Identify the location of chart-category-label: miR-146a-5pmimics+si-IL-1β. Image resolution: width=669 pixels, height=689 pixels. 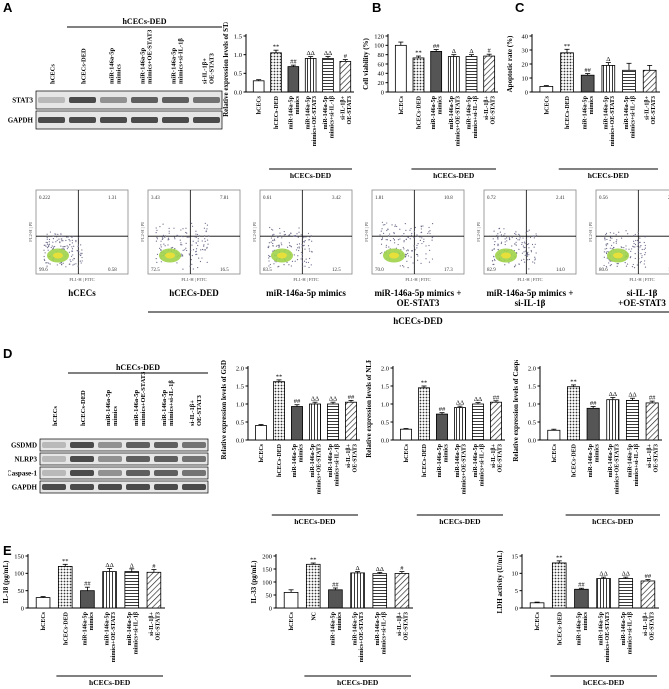
(133, 632).